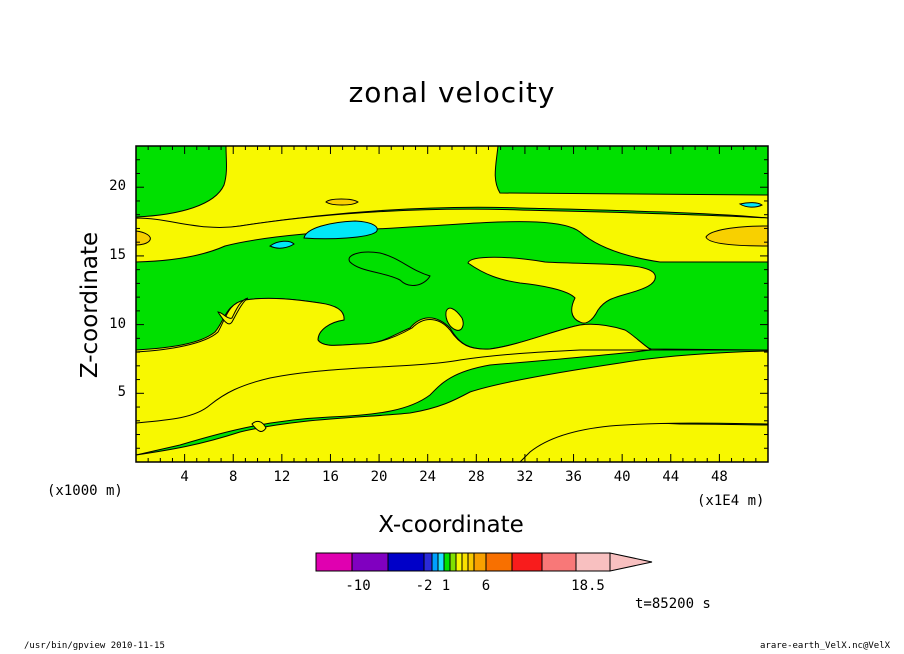 This screenshot has height=654, width=904. I want to click on colorbar-label: 18.5, so click(588, 586).